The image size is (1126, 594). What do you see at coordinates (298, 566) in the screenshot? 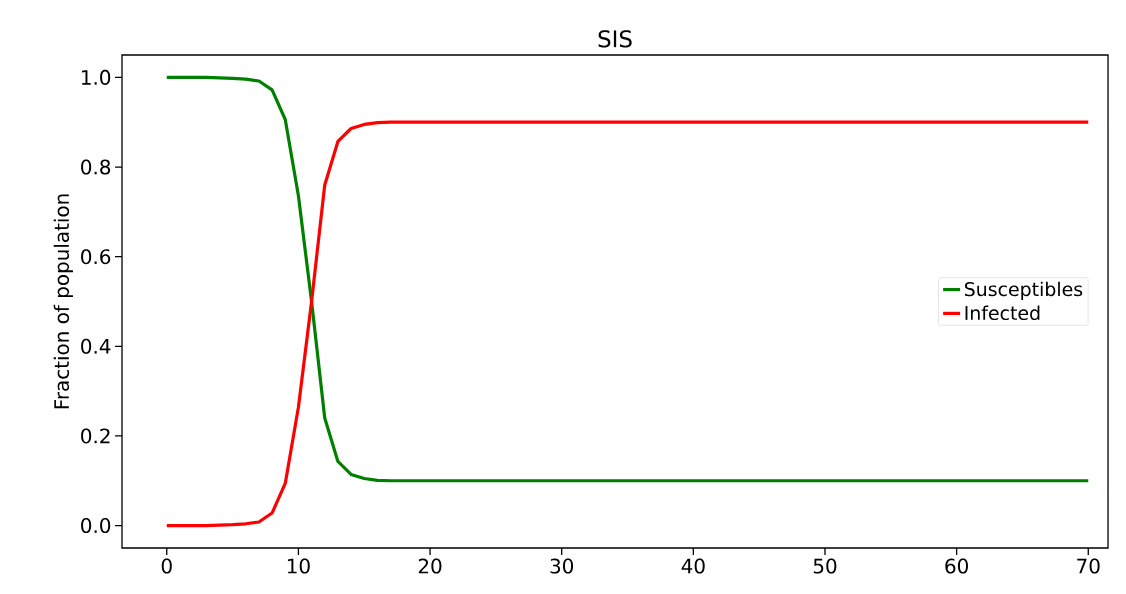
I see `x-tick-label: 10` at bounding box center [298, 566].